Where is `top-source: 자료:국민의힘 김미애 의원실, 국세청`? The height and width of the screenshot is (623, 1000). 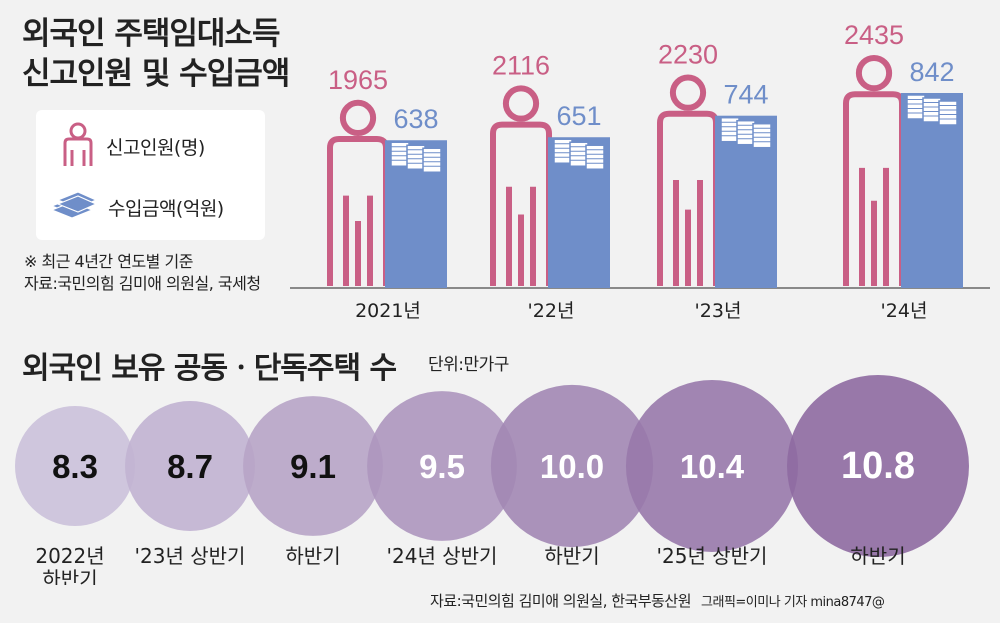
top-source: 자료:국민의힘 김미애 의원실, 국세청 is located at coordinates (142, 283).